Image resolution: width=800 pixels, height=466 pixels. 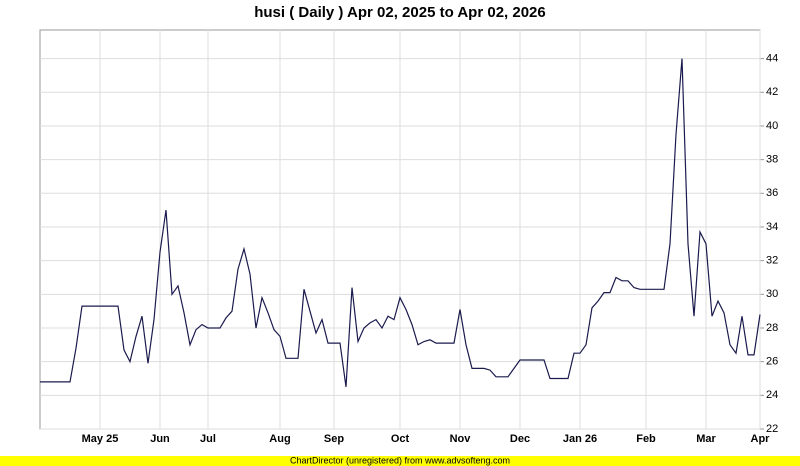 What do you see at coordinates (100, 439) in the screenshot?
I see `x-tick-label: May 25` at bounding box center [100, 439].